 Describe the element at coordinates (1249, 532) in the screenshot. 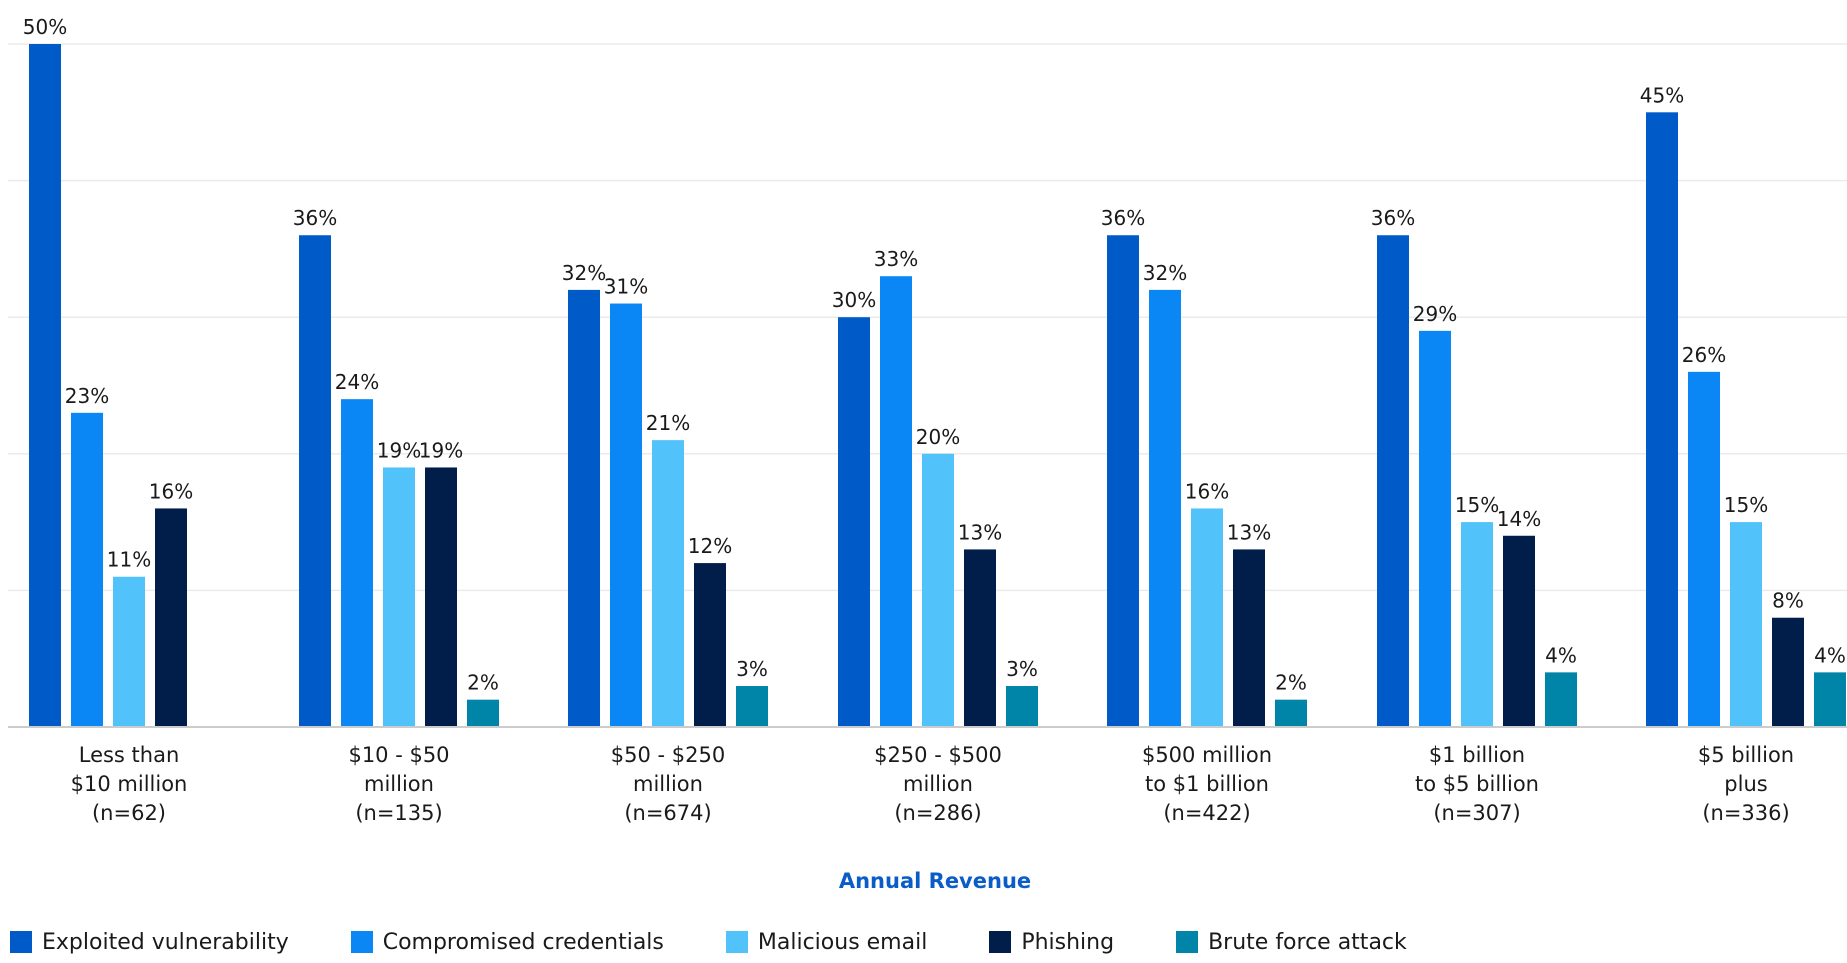

I see `data-label: 13%` at that location.